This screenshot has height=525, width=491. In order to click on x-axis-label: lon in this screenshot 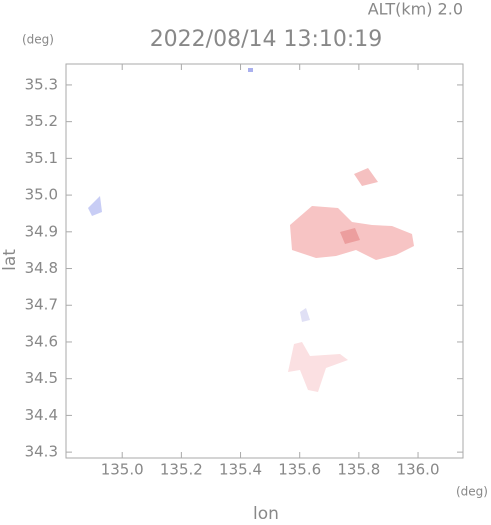, I will do `click(266, 512)`.